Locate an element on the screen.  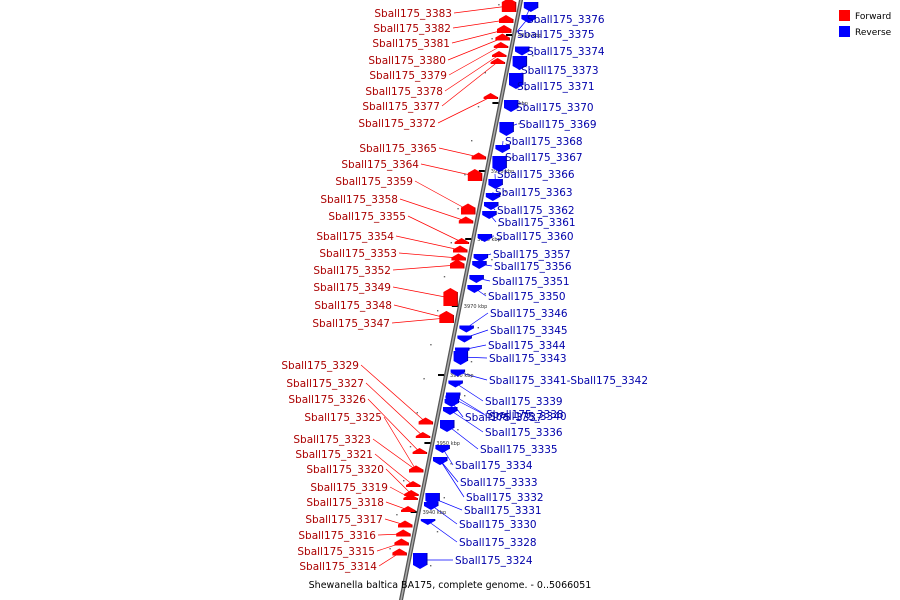
forward-gene-label: Sball175_3314 is located at coordinates (338, 567).